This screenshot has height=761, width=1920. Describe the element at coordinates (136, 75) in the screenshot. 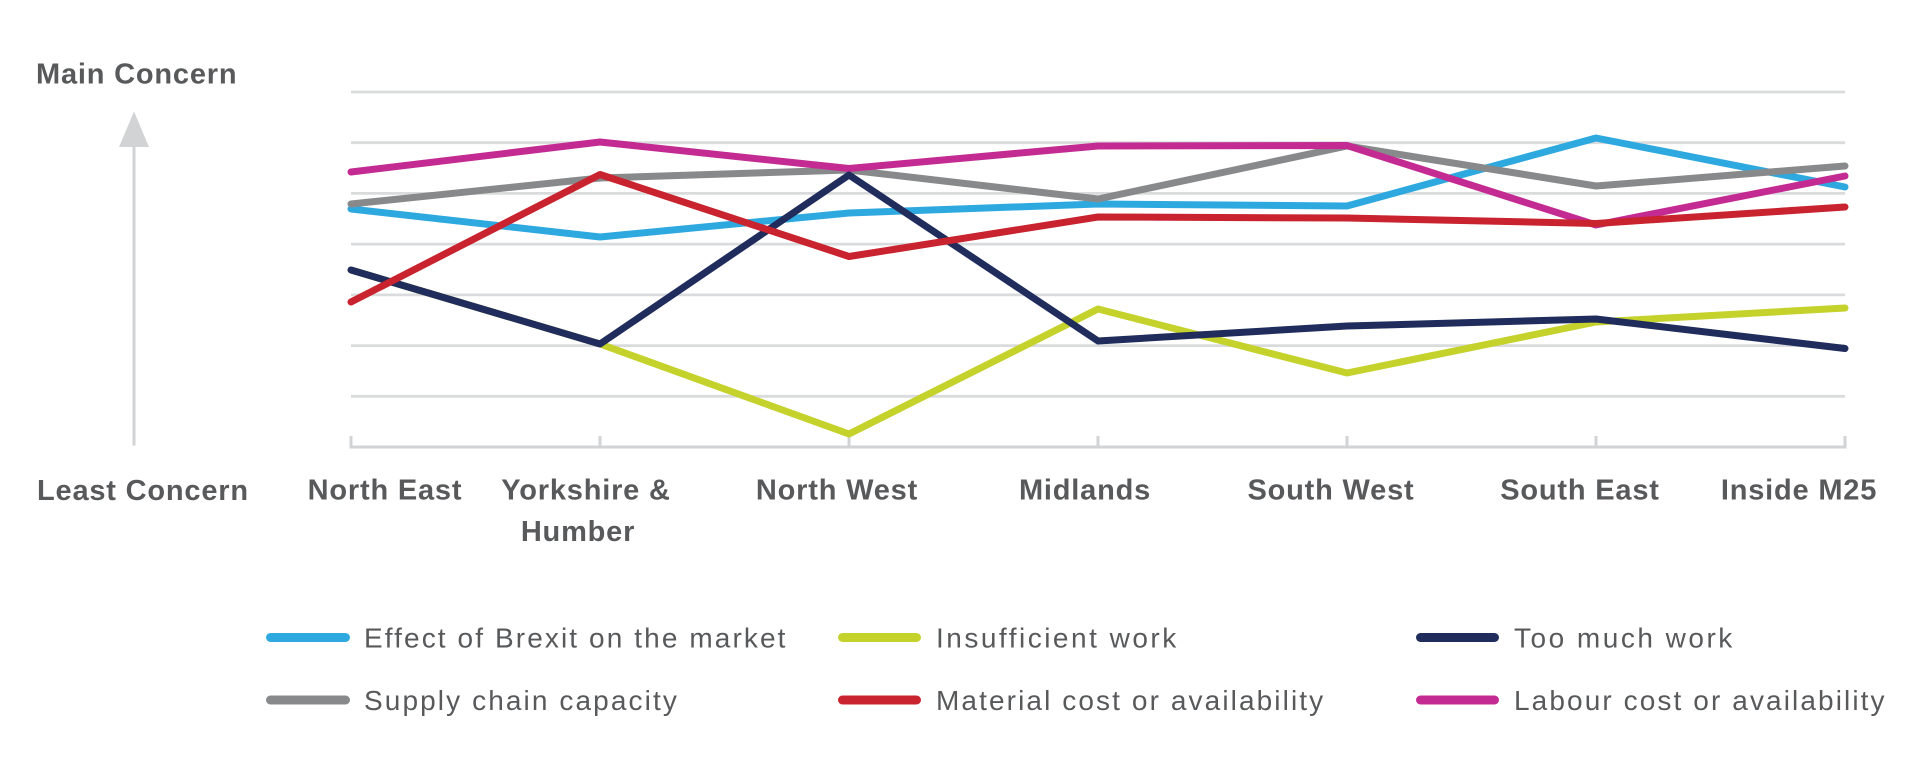

I see `svg-text: Main Concern` at that location.